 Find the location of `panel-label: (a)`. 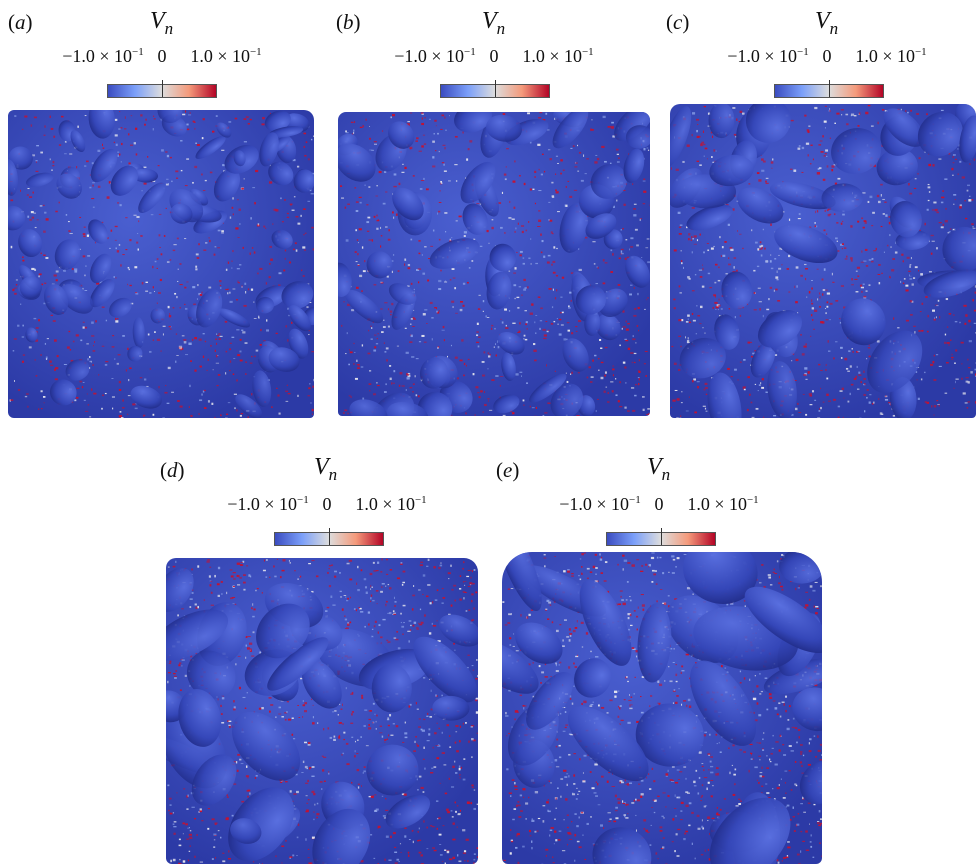

panel-label: (a) is located at coordinates (20, 22).